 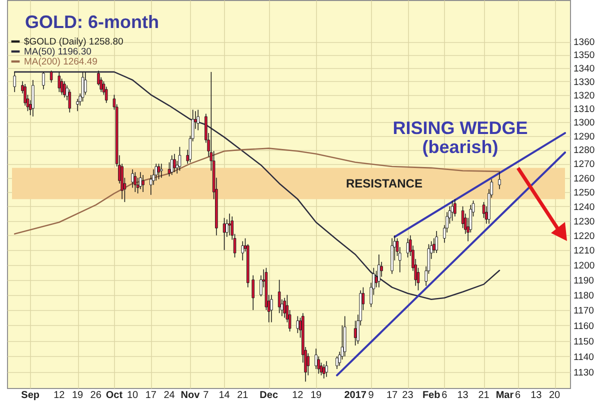 What do you see at coordinates (584, 56) in the screenshot?
I see `y-tick-label: 1350` at bounding box center [584, 56].